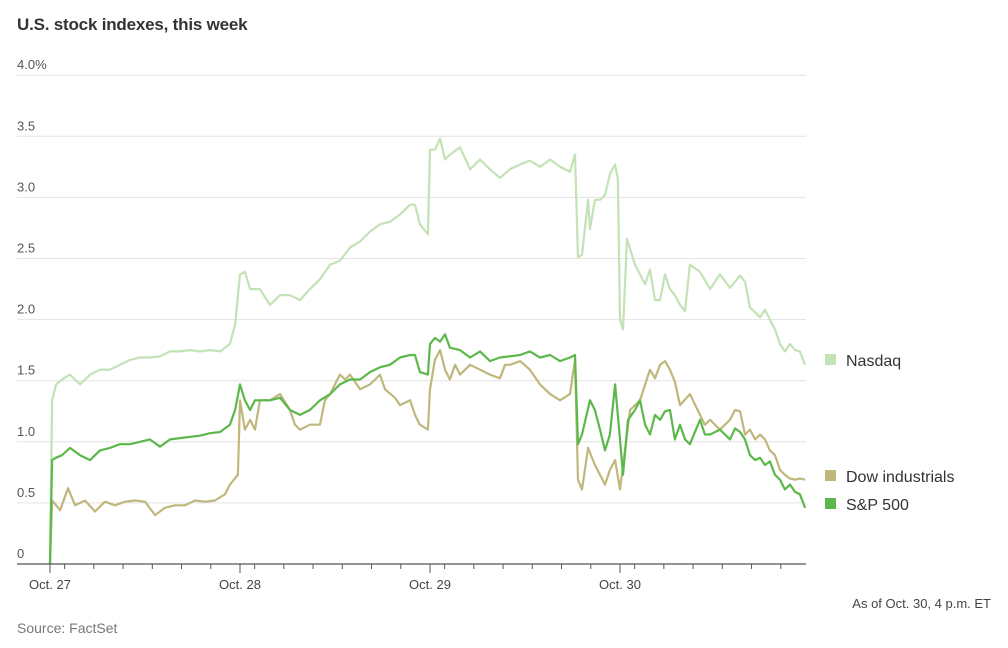  I want to click on y-tick-label: 0.5, so click(26, 492).